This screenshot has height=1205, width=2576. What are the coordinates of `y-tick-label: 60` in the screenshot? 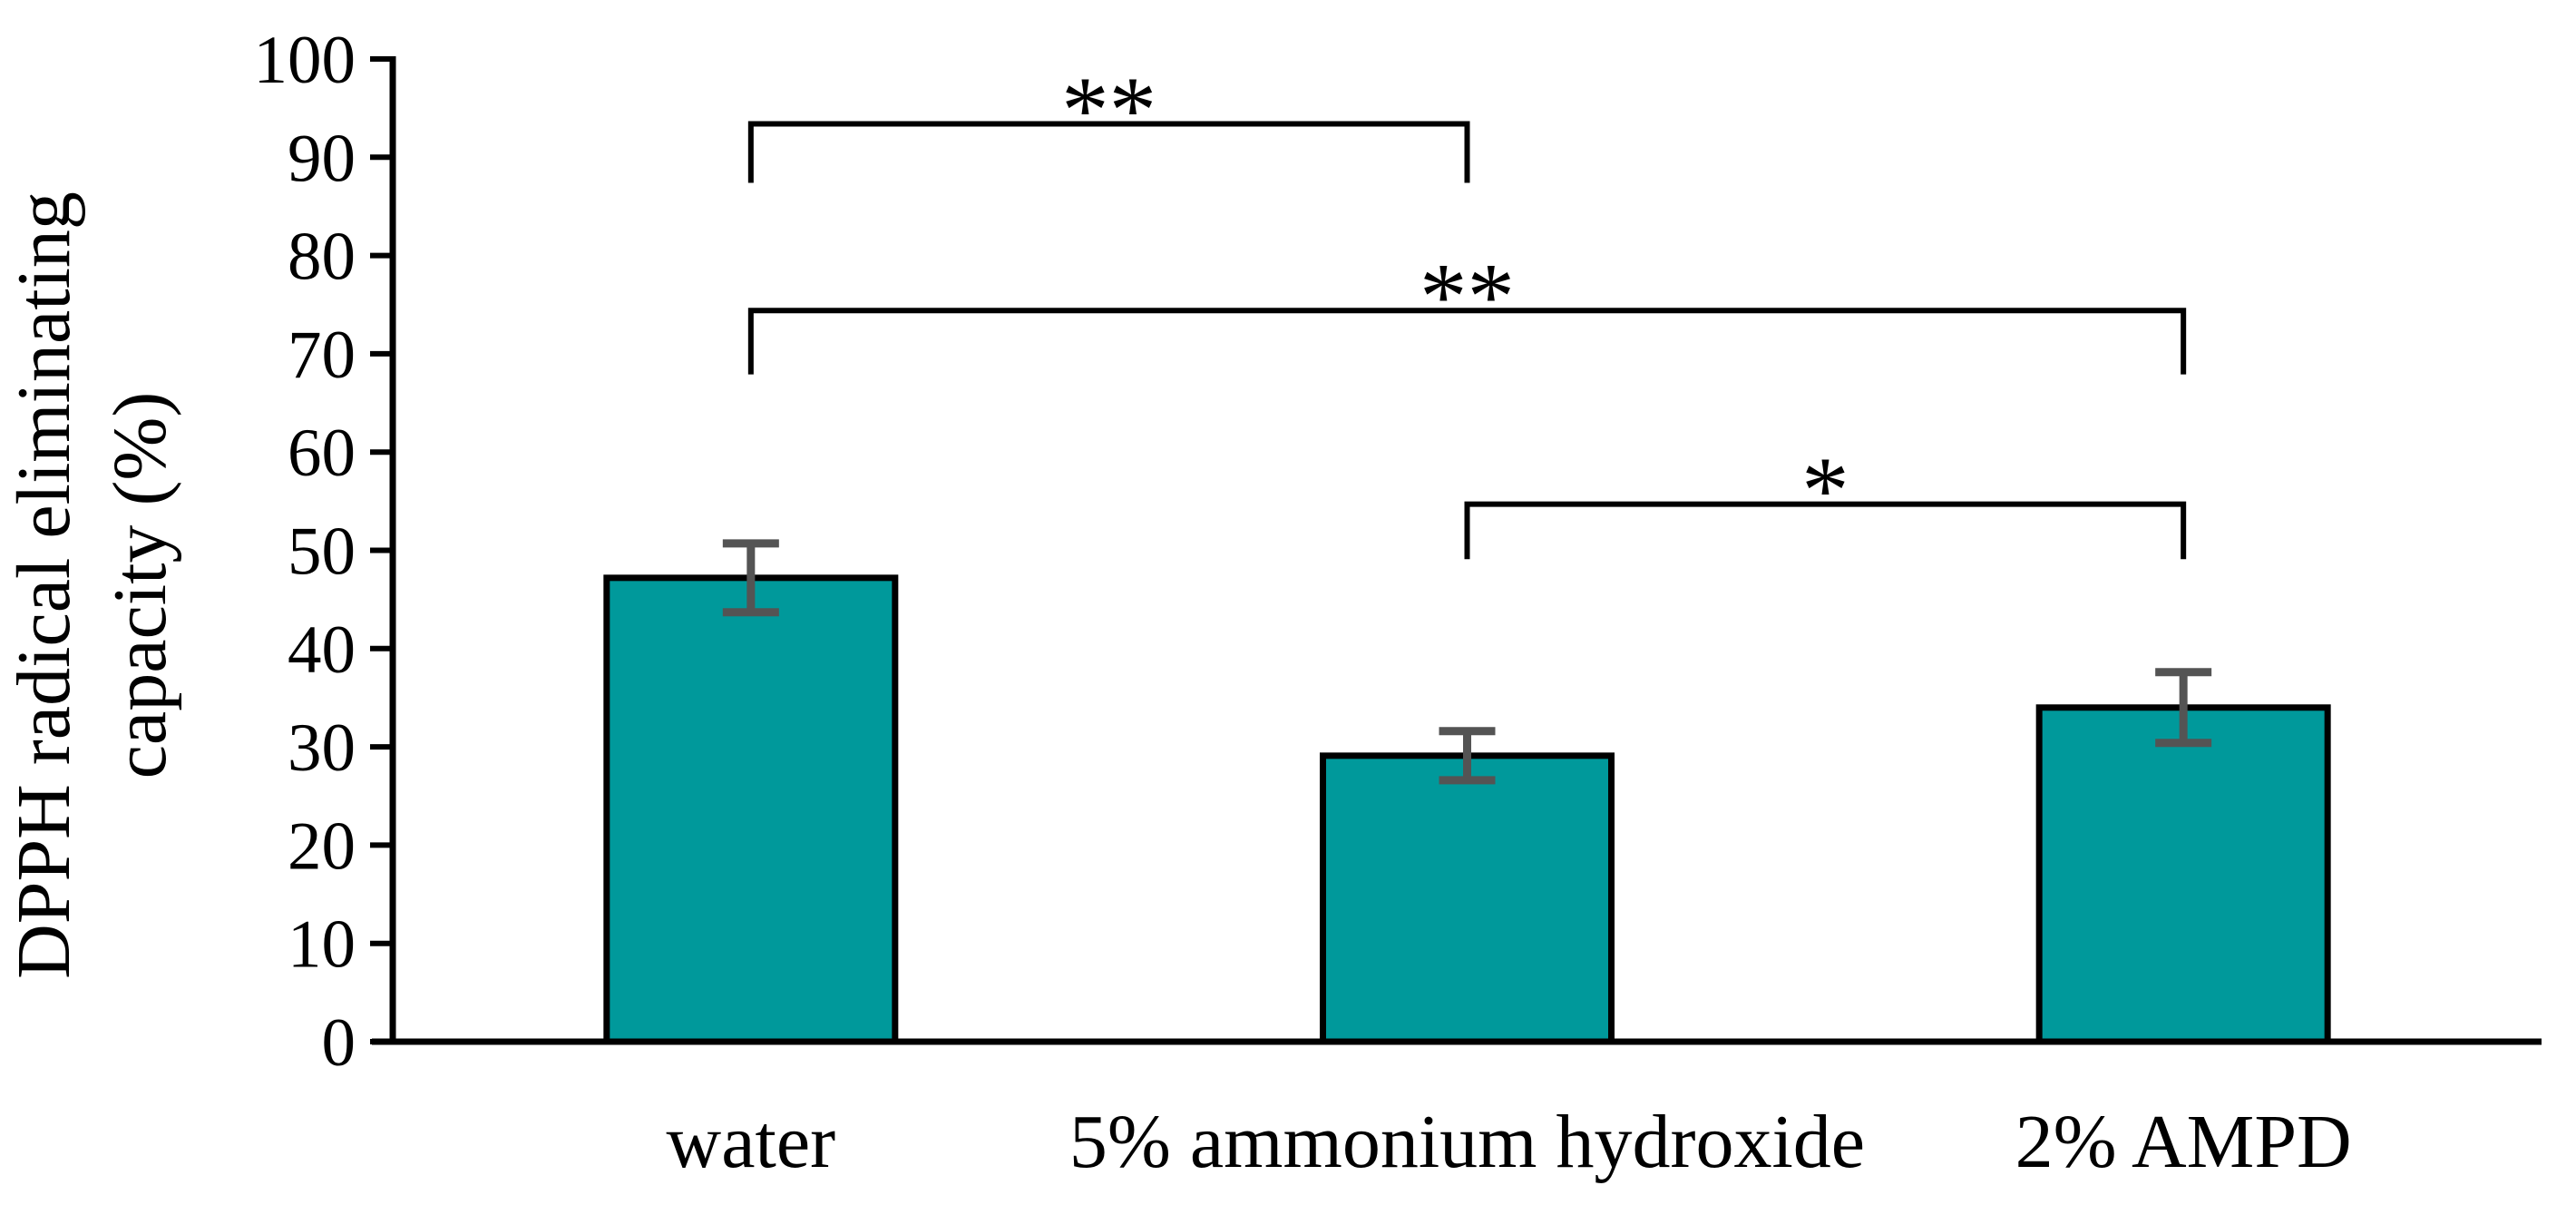 It's located at (322, 453).